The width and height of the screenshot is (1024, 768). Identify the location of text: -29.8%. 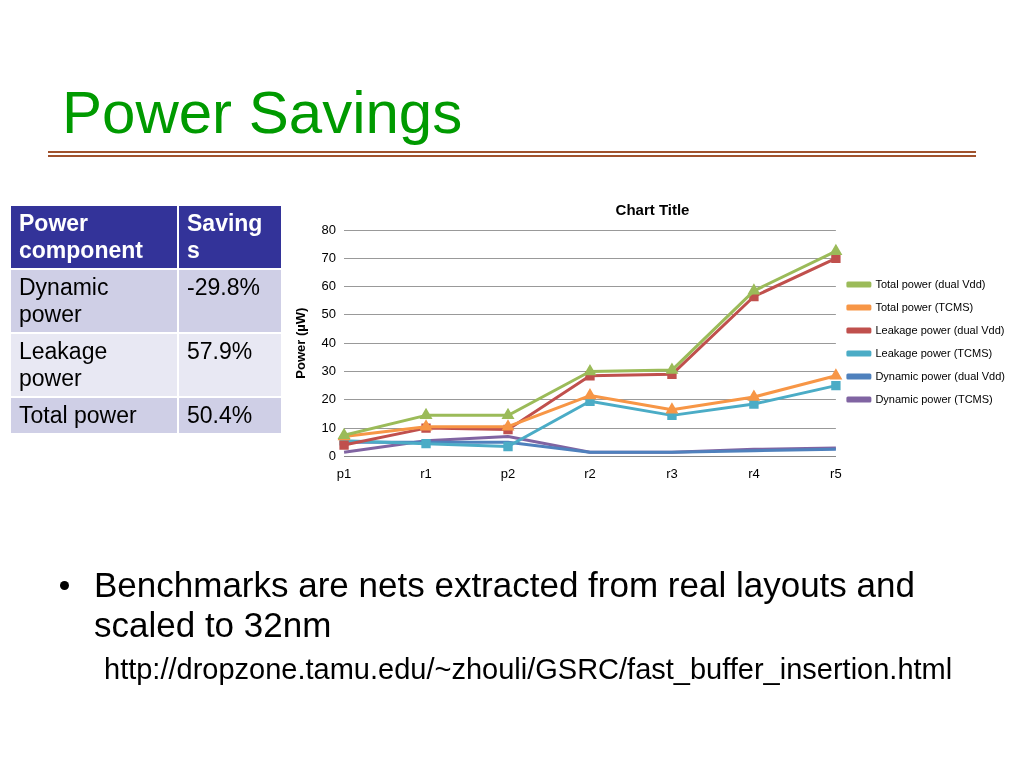
(223, 287).